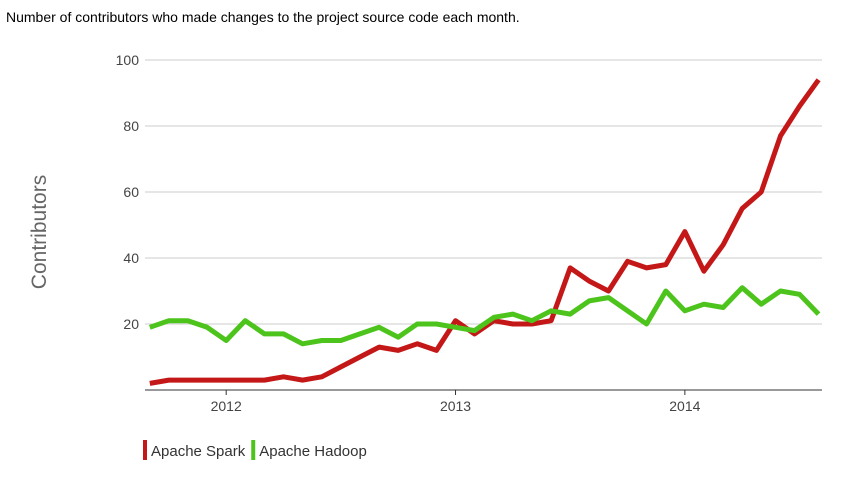 This screenshot has height=480, width=849. Describe the element at coordinates (684, 406) in the screenshot. I see `x-tick-label: 2014` at that location.